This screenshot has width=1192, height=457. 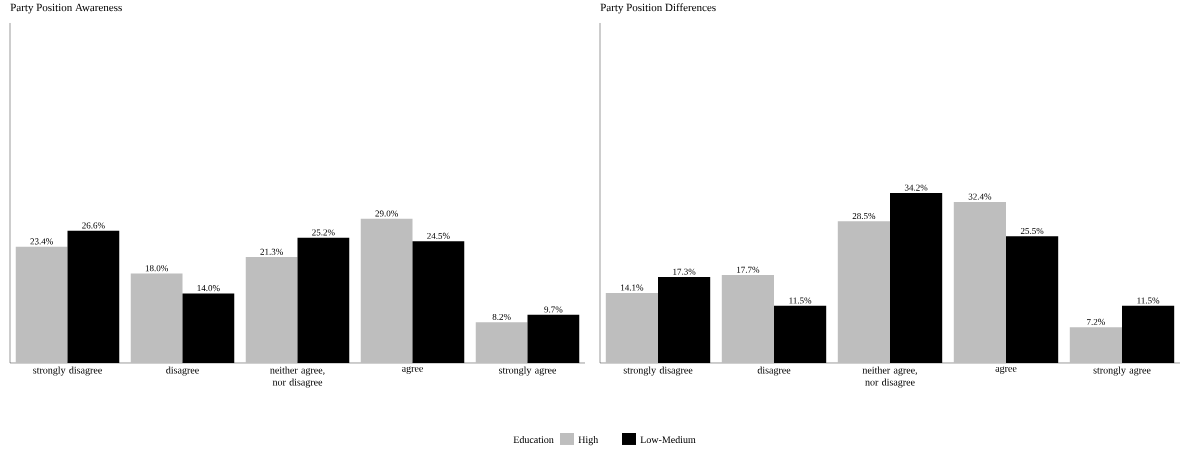 What do you see at coordinates (156, 268) in the screenshot?
I see `data-label: 18.0%` at bounding box center [156, 268].